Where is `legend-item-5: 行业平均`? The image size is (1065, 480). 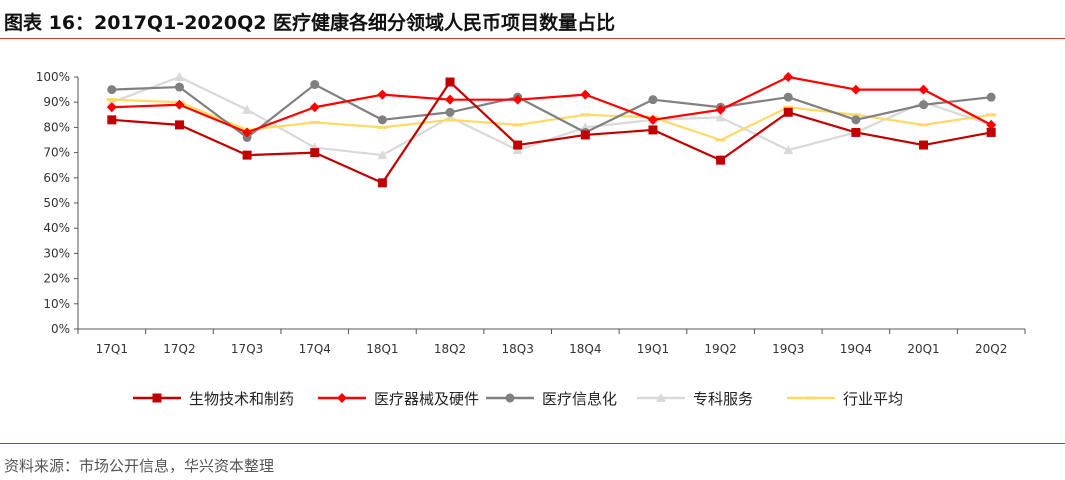 legend-item-5: 行业平均 is located at coordinates (845, 399).